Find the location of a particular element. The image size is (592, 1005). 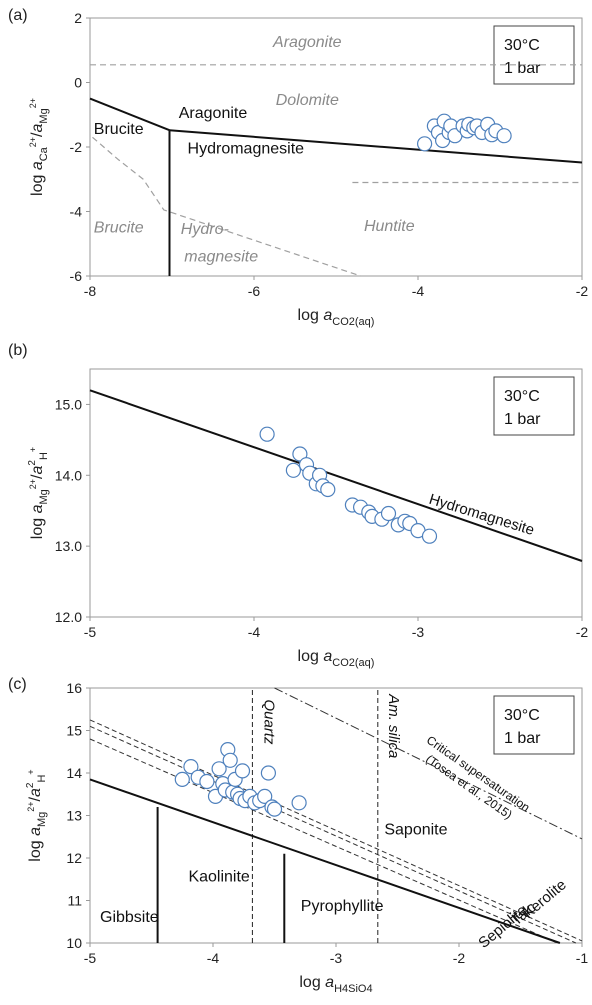

y-tick-label: 16 is located at coordinates (74, 688).